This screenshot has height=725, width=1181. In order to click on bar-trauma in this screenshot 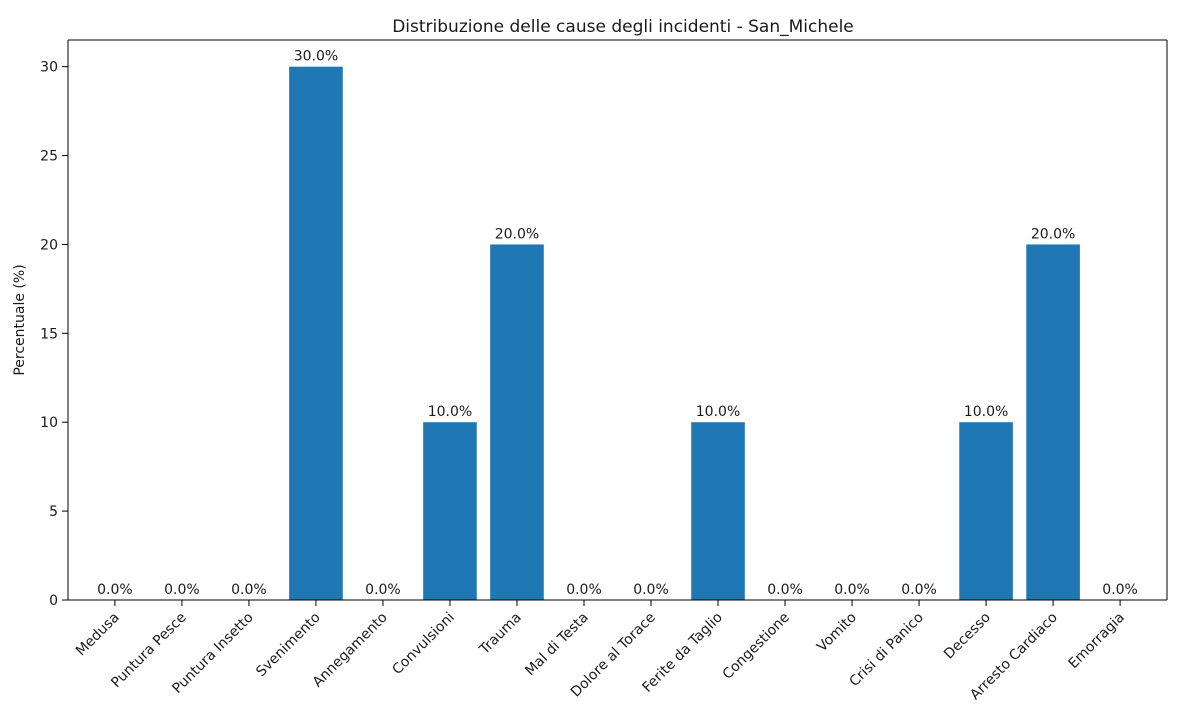, I will do `click(517, 422)`.